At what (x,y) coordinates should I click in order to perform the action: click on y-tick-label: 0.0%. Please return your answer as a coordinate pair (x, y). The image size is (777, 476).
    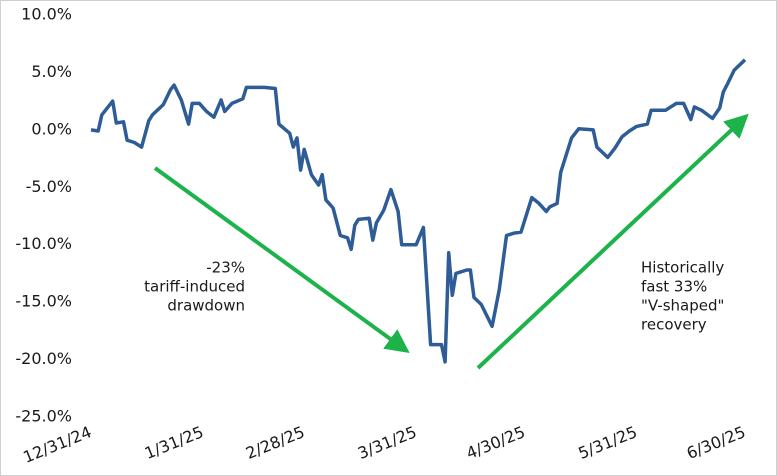
    Looking at the image, I should click on (51, 128).